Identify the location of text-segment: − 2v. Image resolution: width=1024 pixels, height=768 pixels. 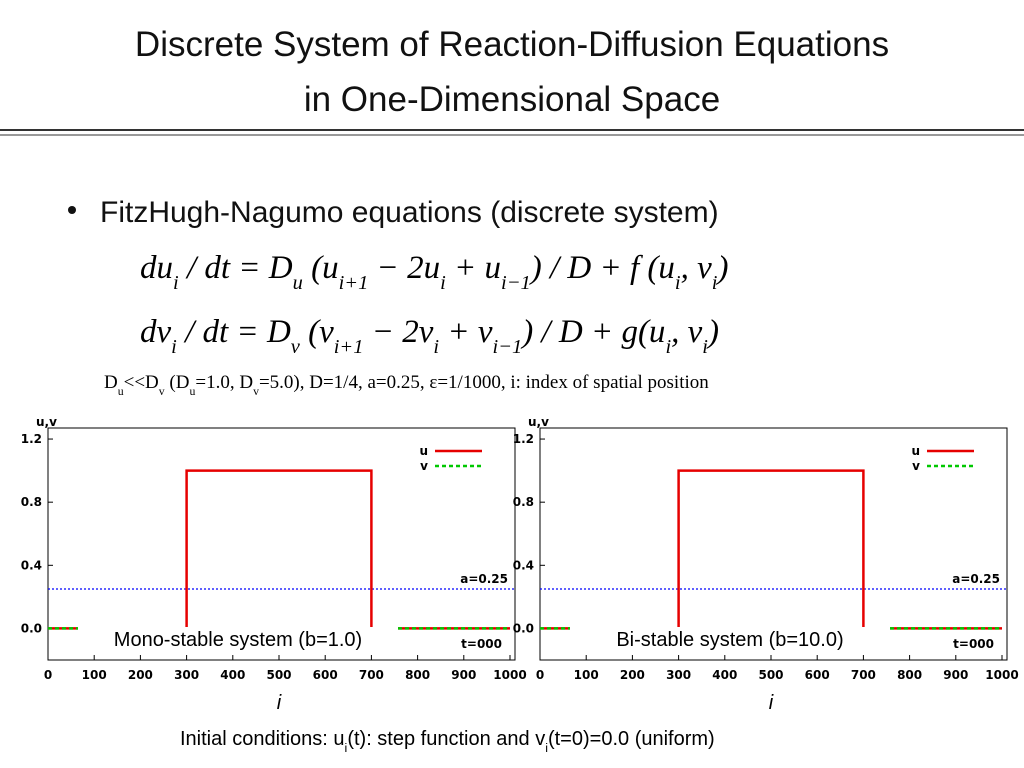
(398, 332).